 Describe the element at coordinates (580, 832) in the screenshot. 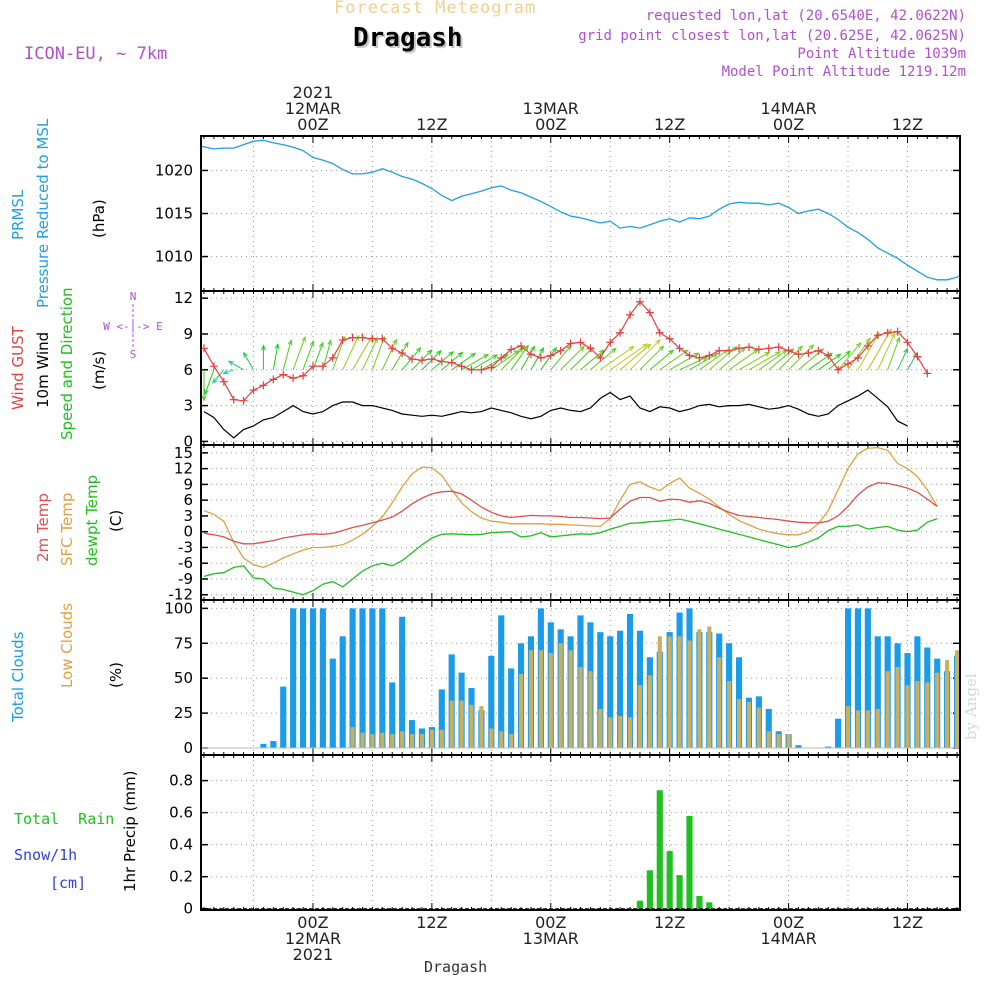

I see `panel-frame` at that location.